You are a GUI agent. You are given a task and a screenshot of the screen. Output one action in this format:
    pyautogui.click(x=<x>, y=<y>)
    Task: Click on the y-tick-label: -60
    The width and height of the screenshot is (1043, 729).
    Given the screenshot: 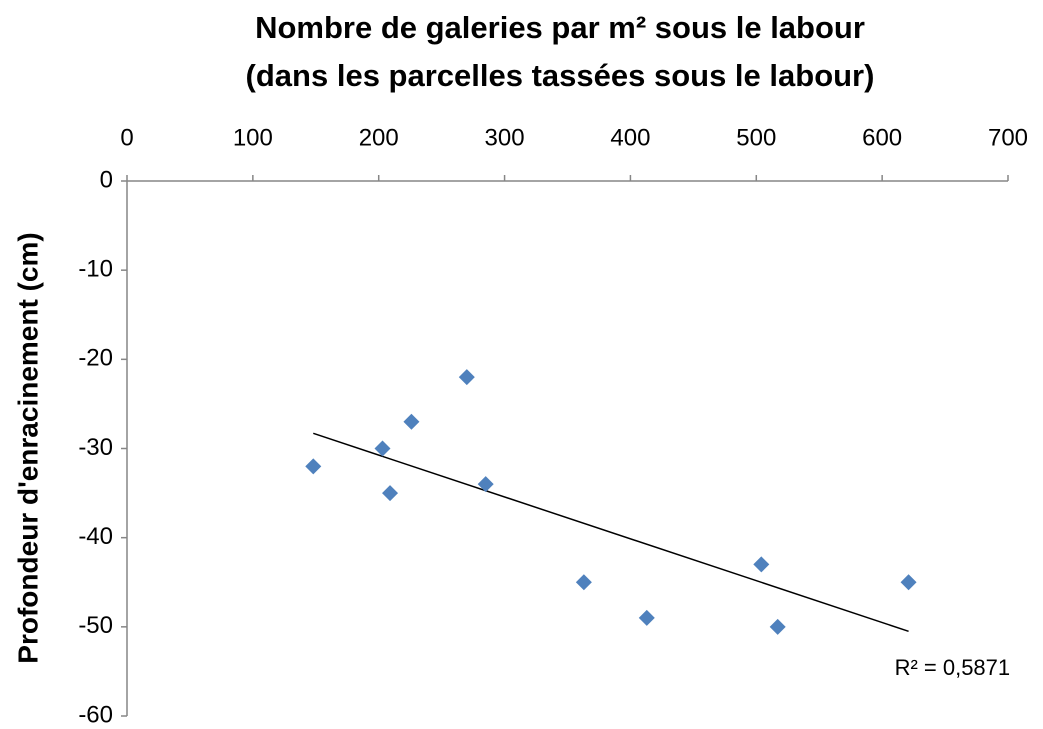 What is the action you would take?
    pyautogui.click(x=95, y=714)
    